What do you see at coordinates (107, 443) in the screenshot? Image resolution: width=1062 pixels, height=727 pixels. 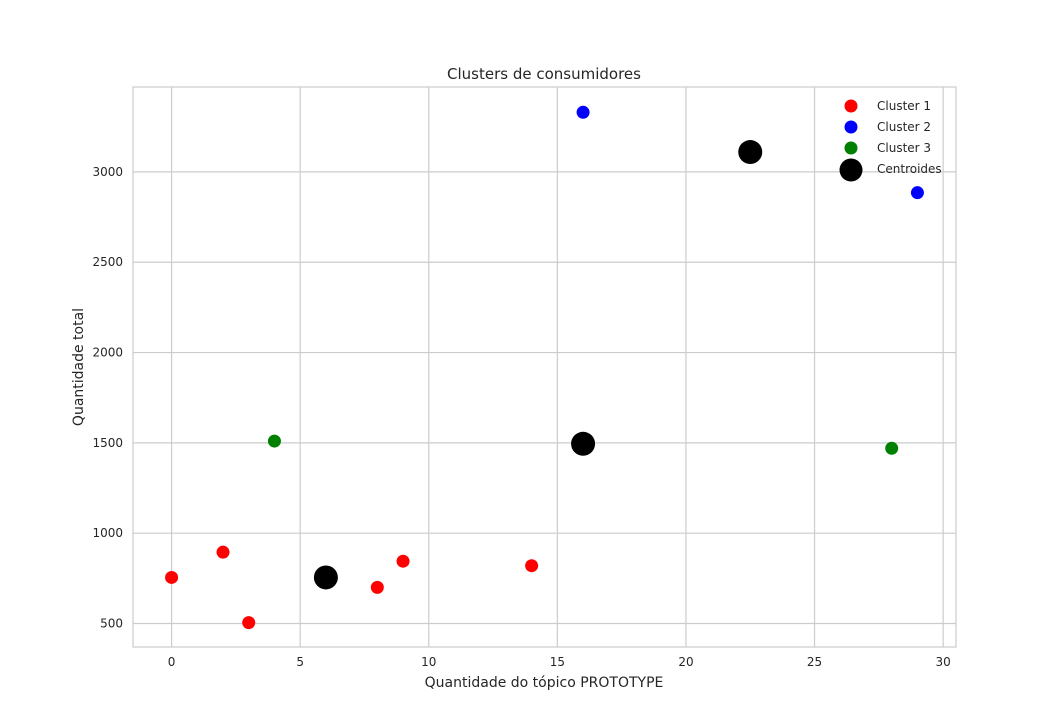 I see `y-tick-label: 1500` at bounding box center [107, 443].